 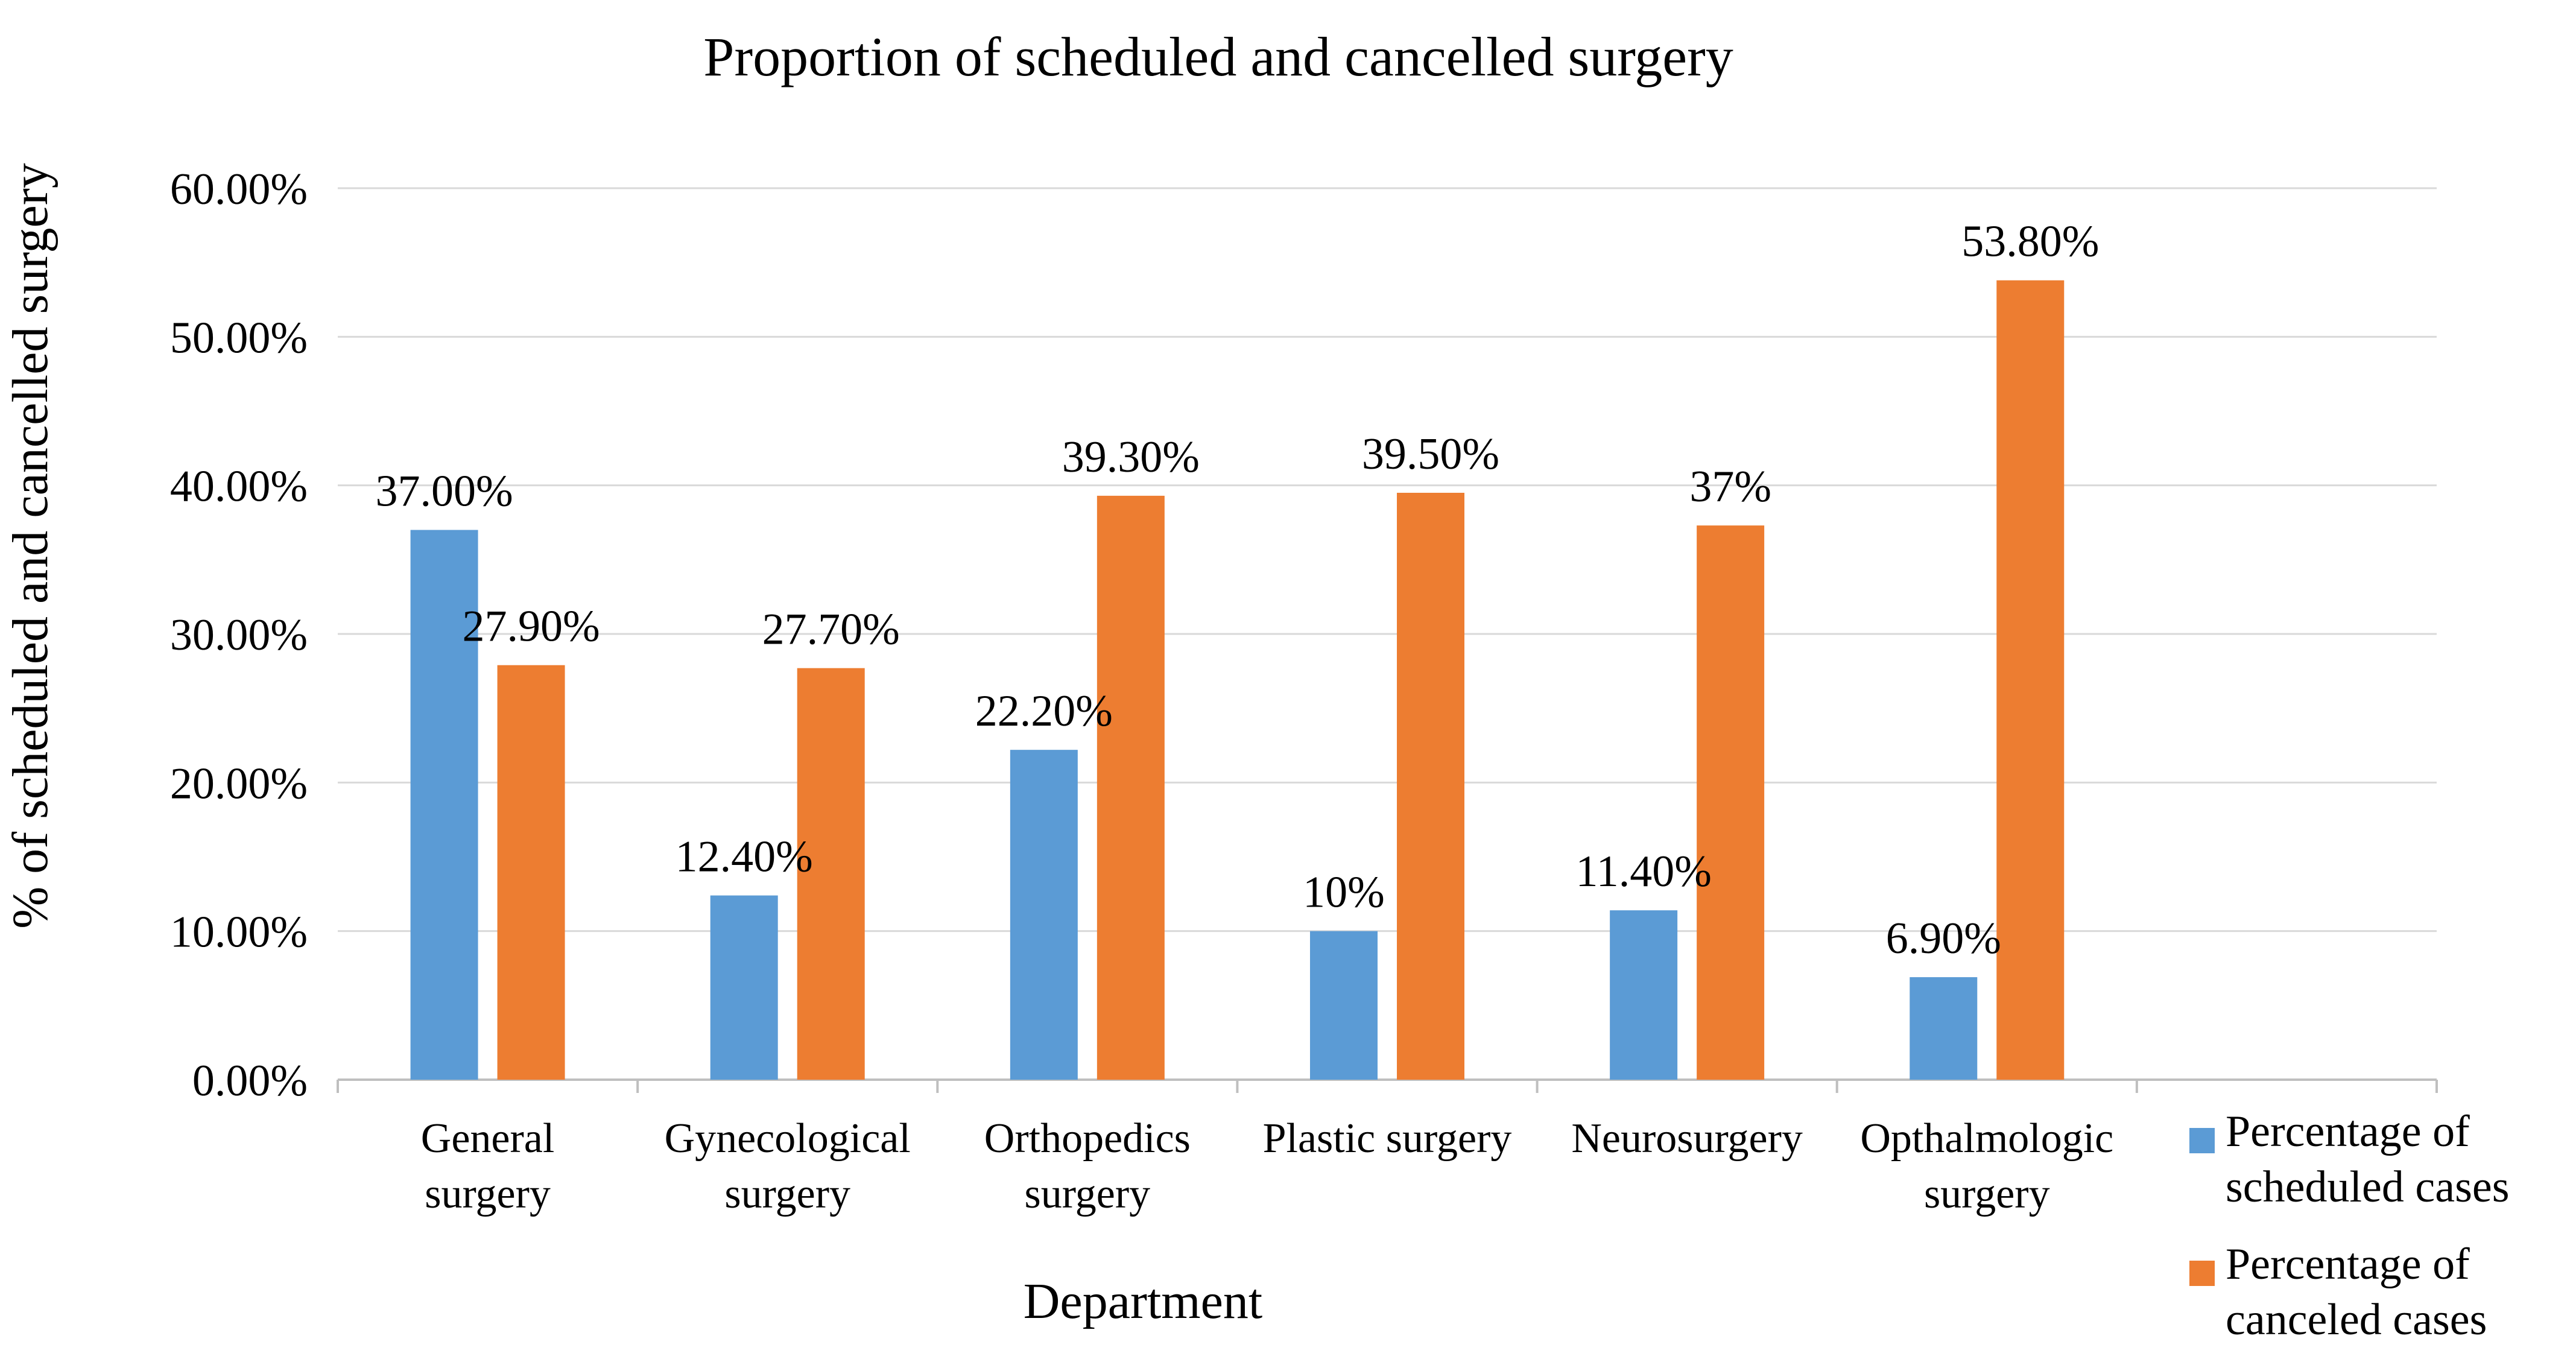 What do you see at coordinates (2356, 1319) in the screenshot?
I see `legend-label-line: canceled cases` at bounding box center [2356, 1319].